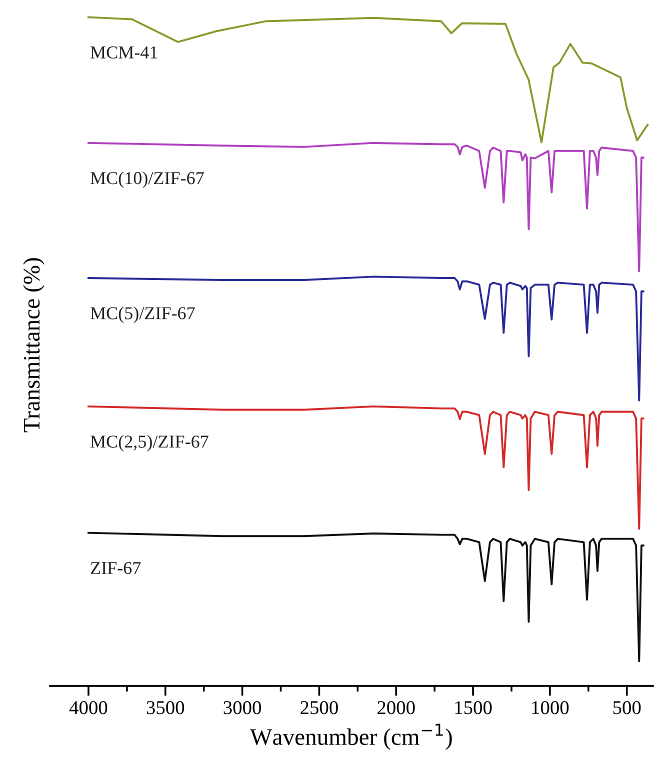  I want to click on x-tick-label: 2000, so click(396, 707).